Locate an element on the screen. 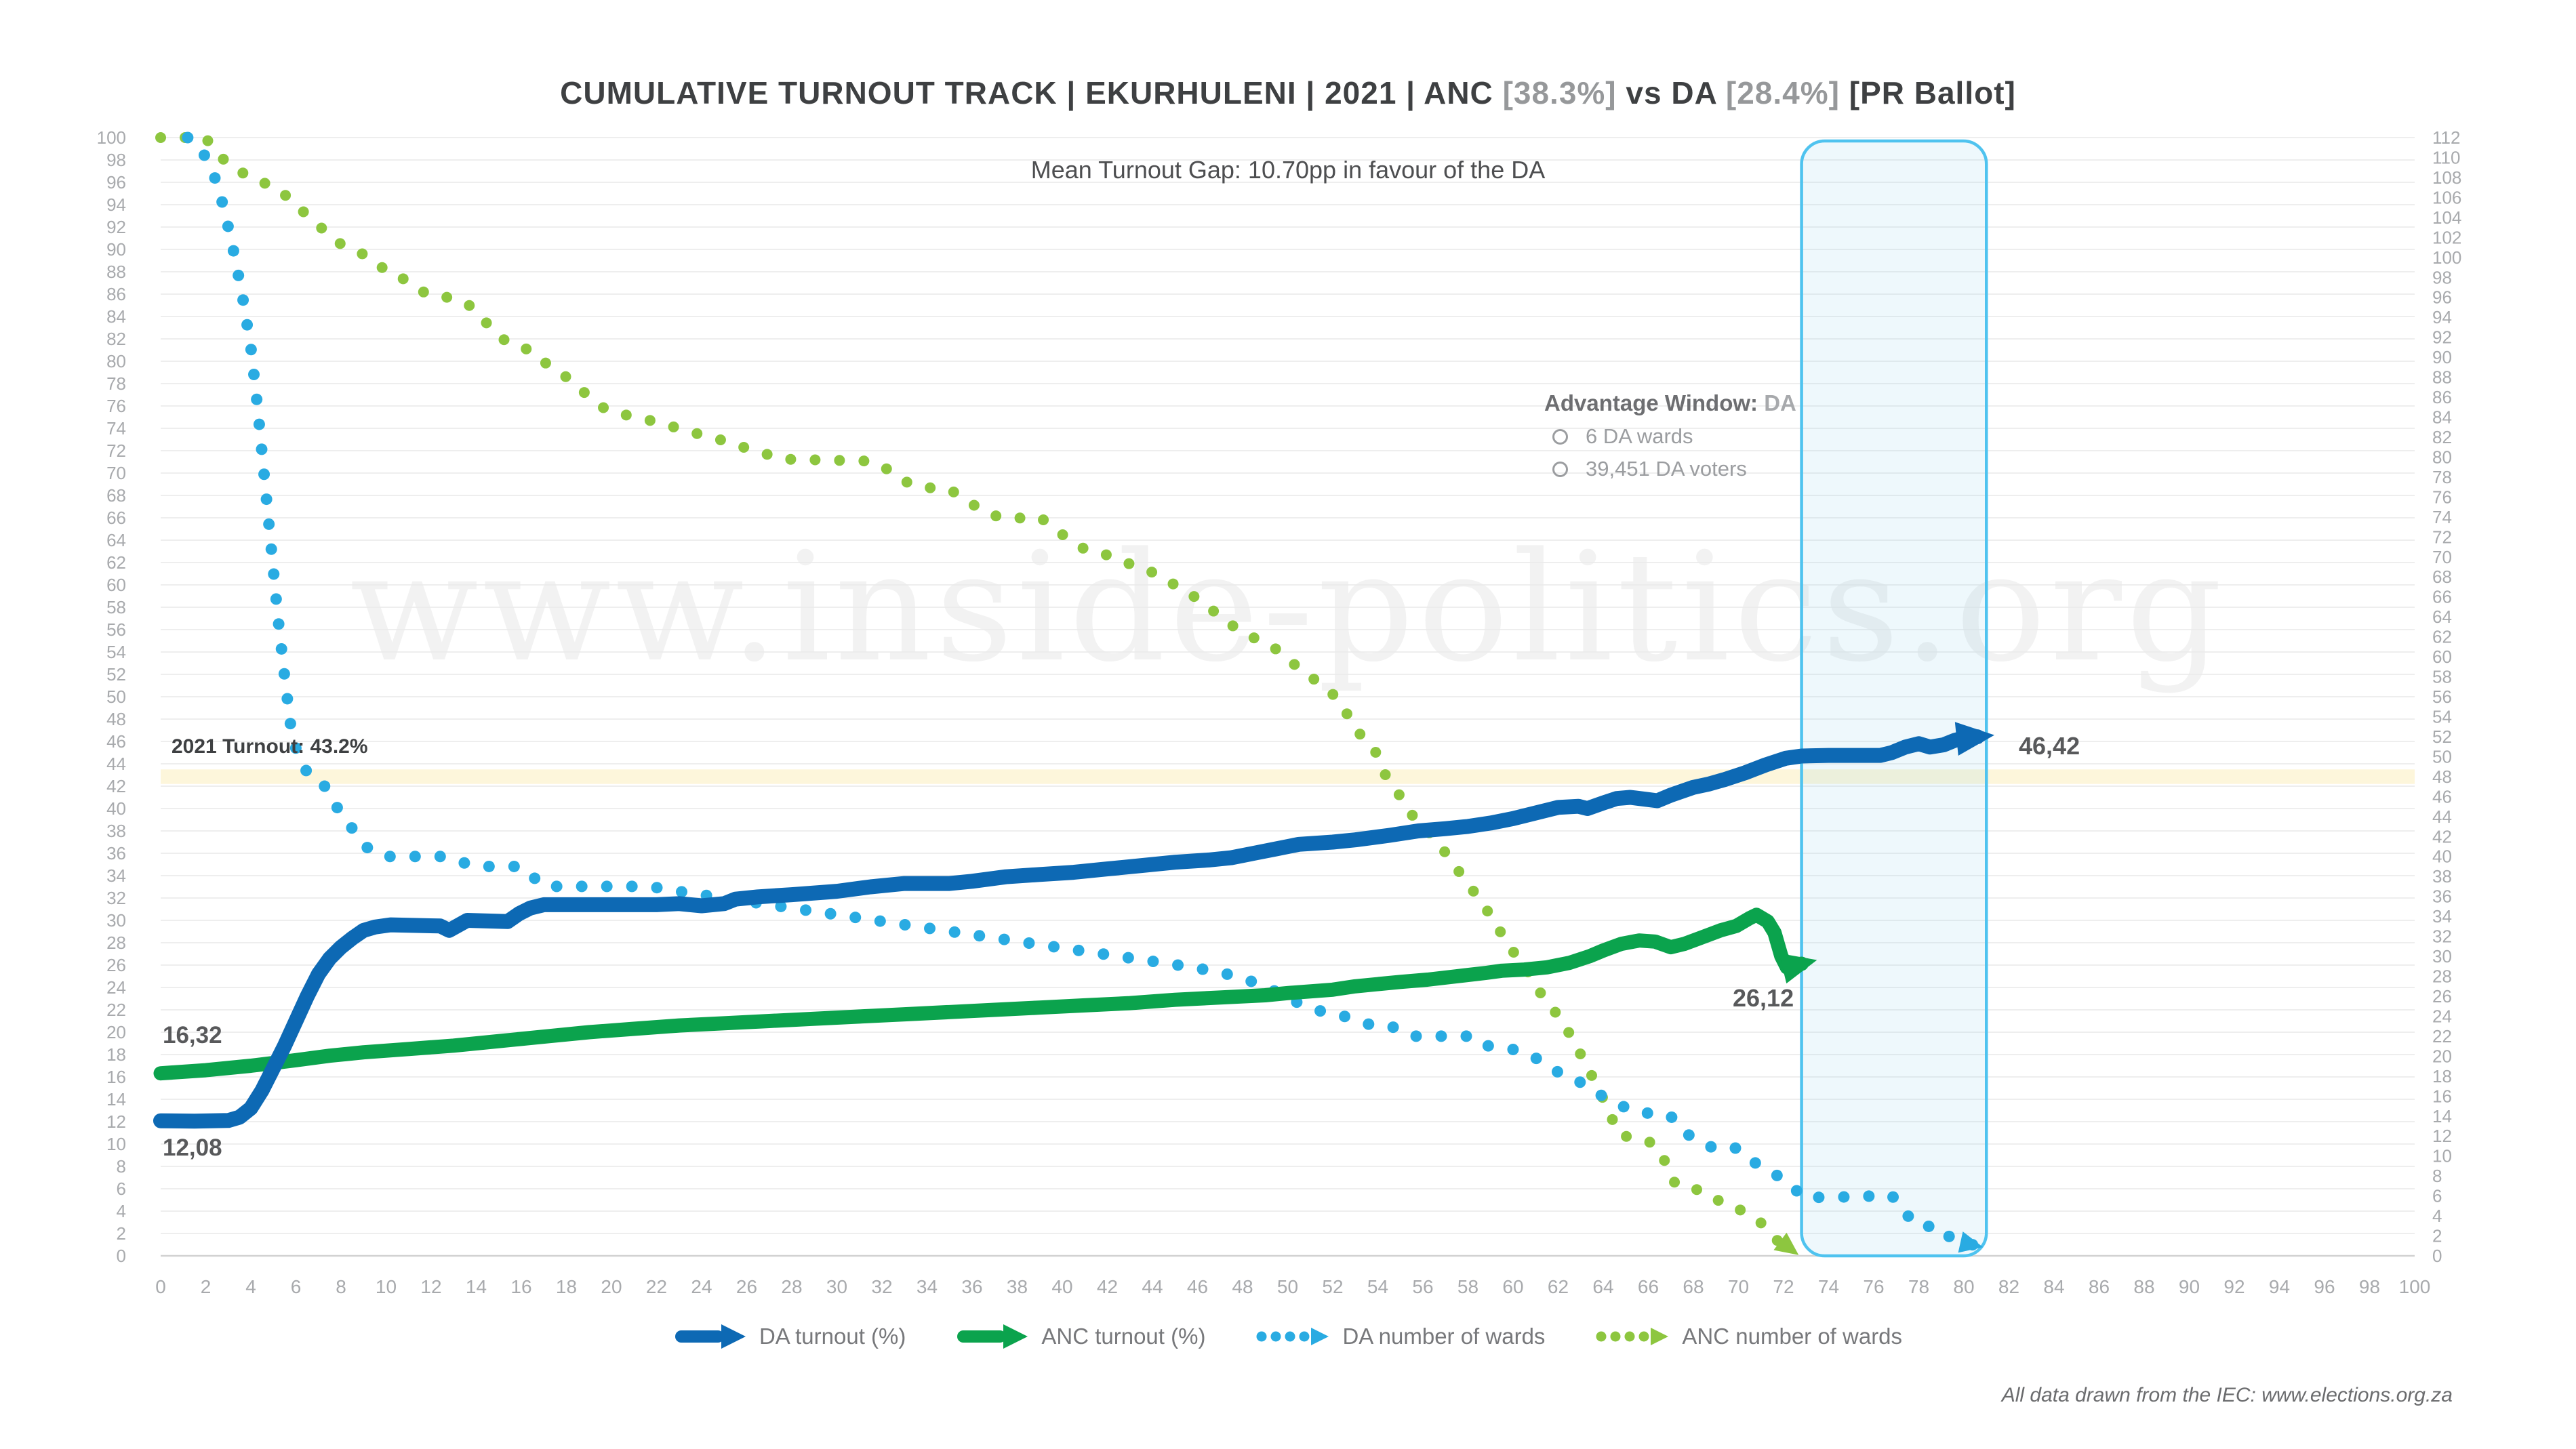 This screenshot has height=1449, width=2576. advantage-window-party: DA is located at coordinates (1780, 402).